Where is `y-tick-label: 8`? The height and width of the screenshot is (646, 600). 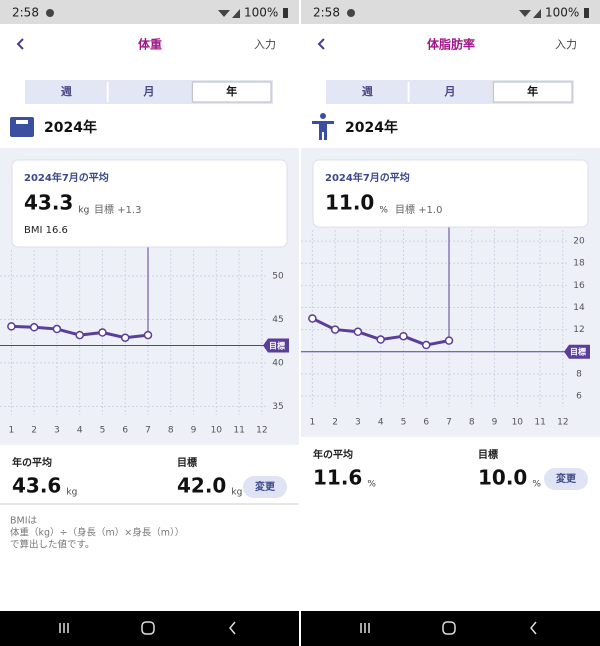
y-tick-label: 8 is located at coordinates (579, 374).